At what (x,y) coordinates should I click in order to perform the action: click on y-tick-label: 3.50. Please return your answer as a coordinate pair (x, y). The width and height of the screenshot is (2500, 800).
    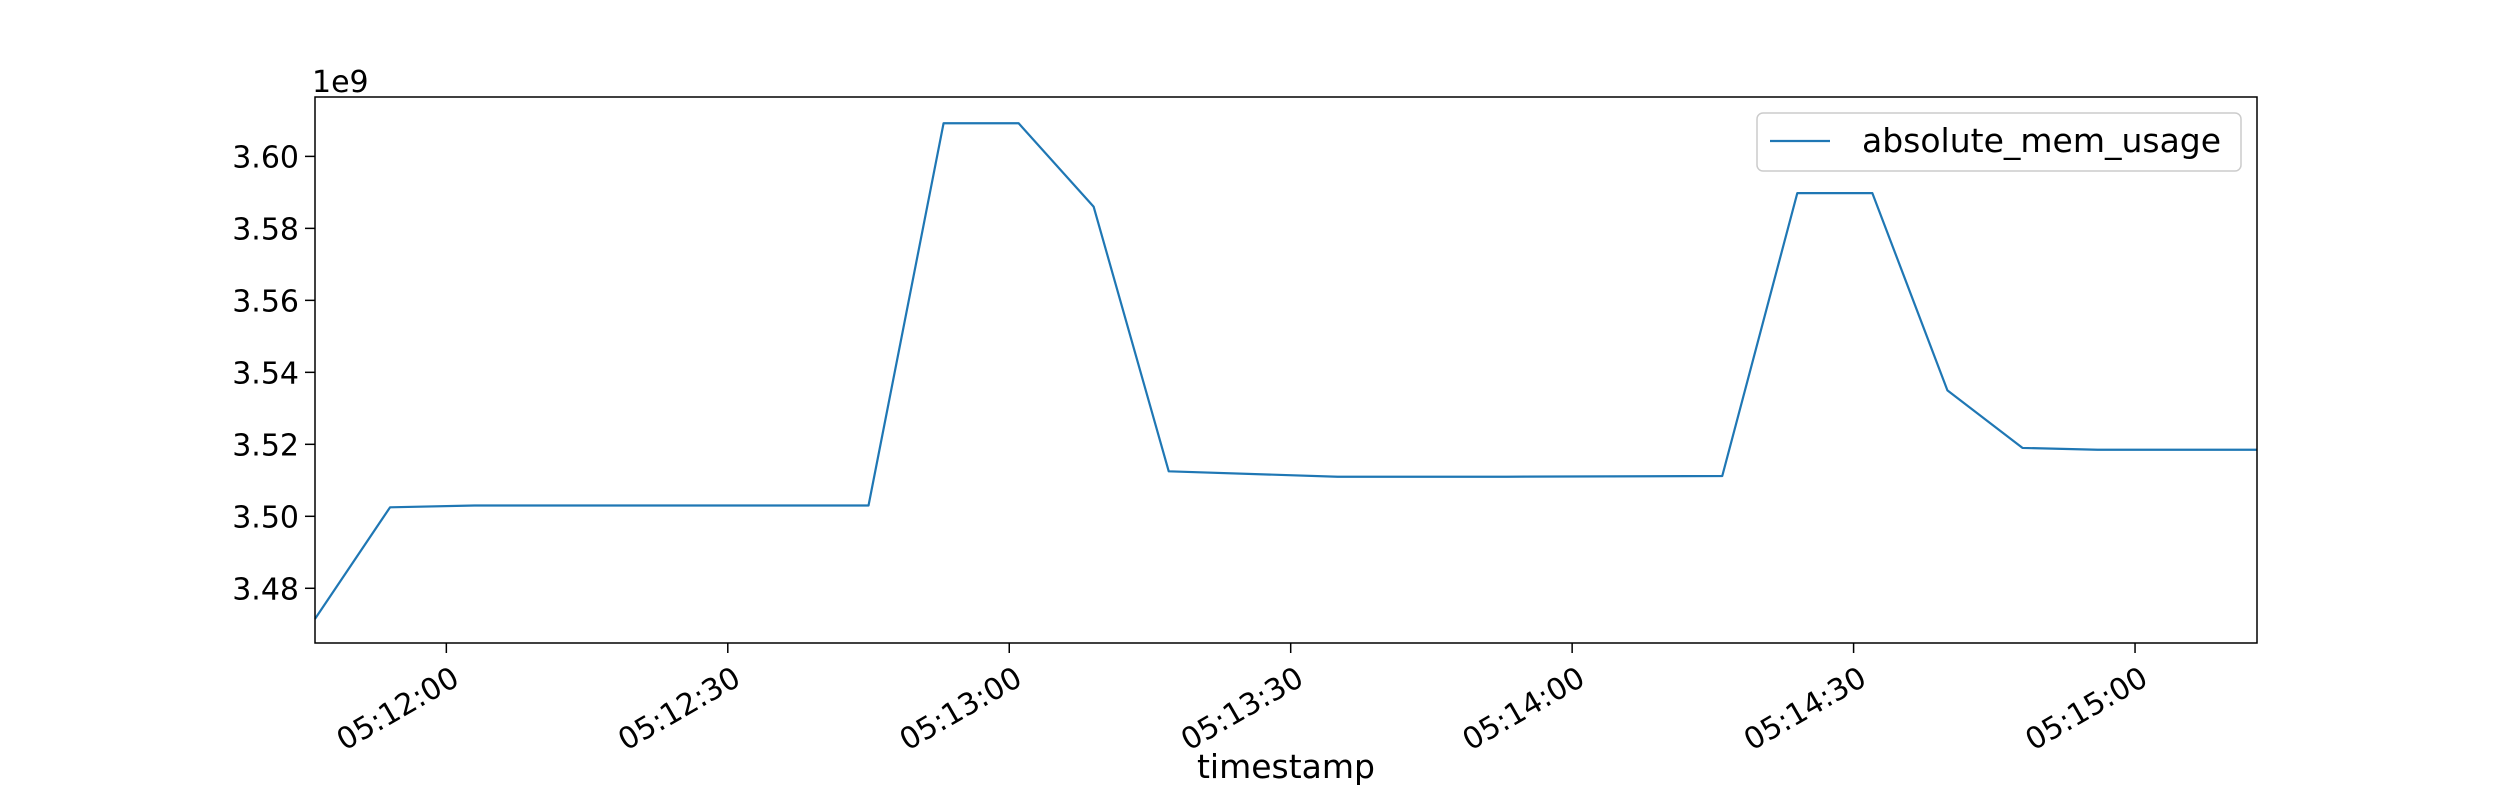
    Looking at the image, I should click on (265, 517).